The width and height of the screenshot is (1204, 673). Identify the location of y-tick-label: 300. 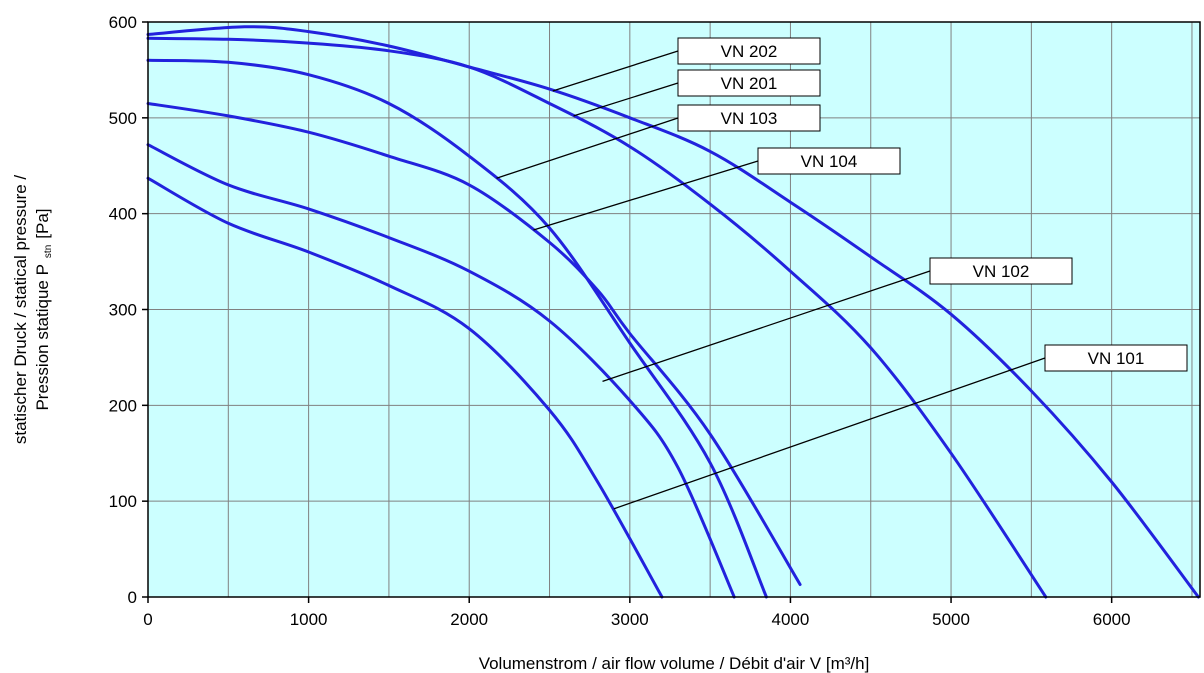
(123, 310).